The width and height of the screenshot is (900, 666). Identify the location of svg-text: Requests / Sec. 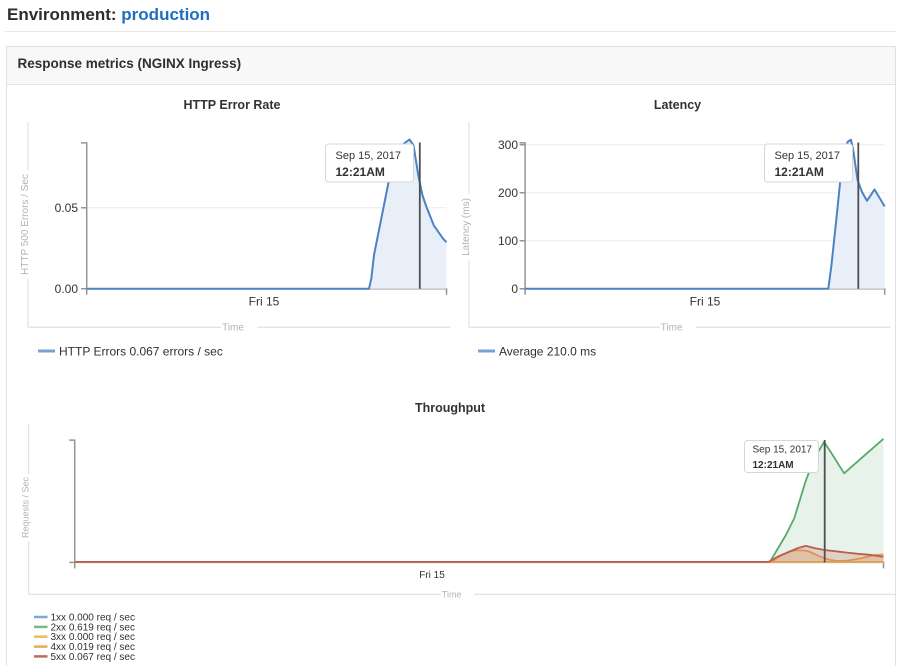
(26, 507).